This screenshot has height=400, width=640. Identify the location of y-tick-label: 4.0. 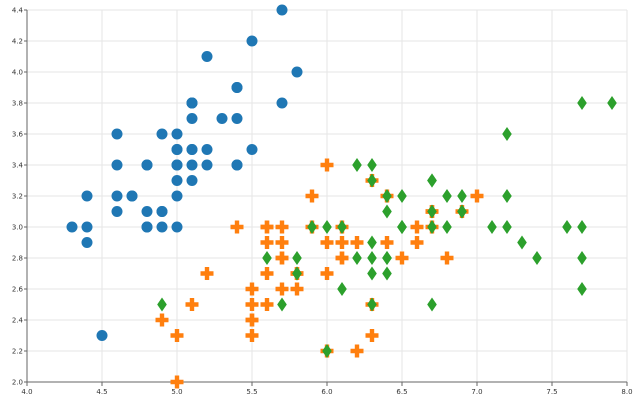
(17, 73).